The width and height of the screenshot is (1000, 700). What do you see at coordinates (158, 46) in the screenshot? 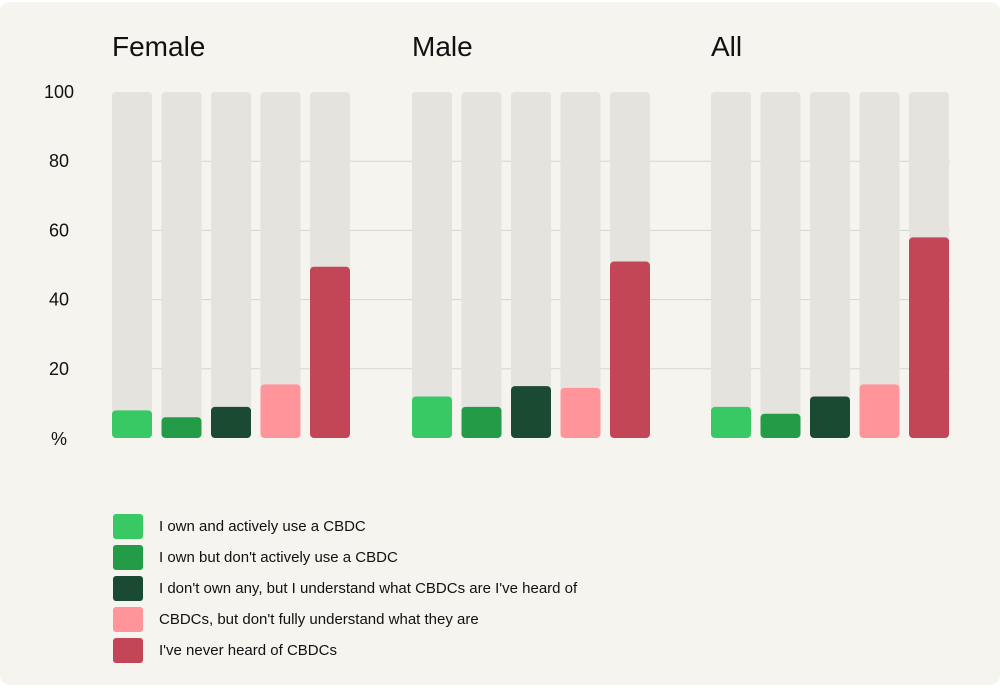
I see `group-title-female: Female` at bounding box center [158, 46].